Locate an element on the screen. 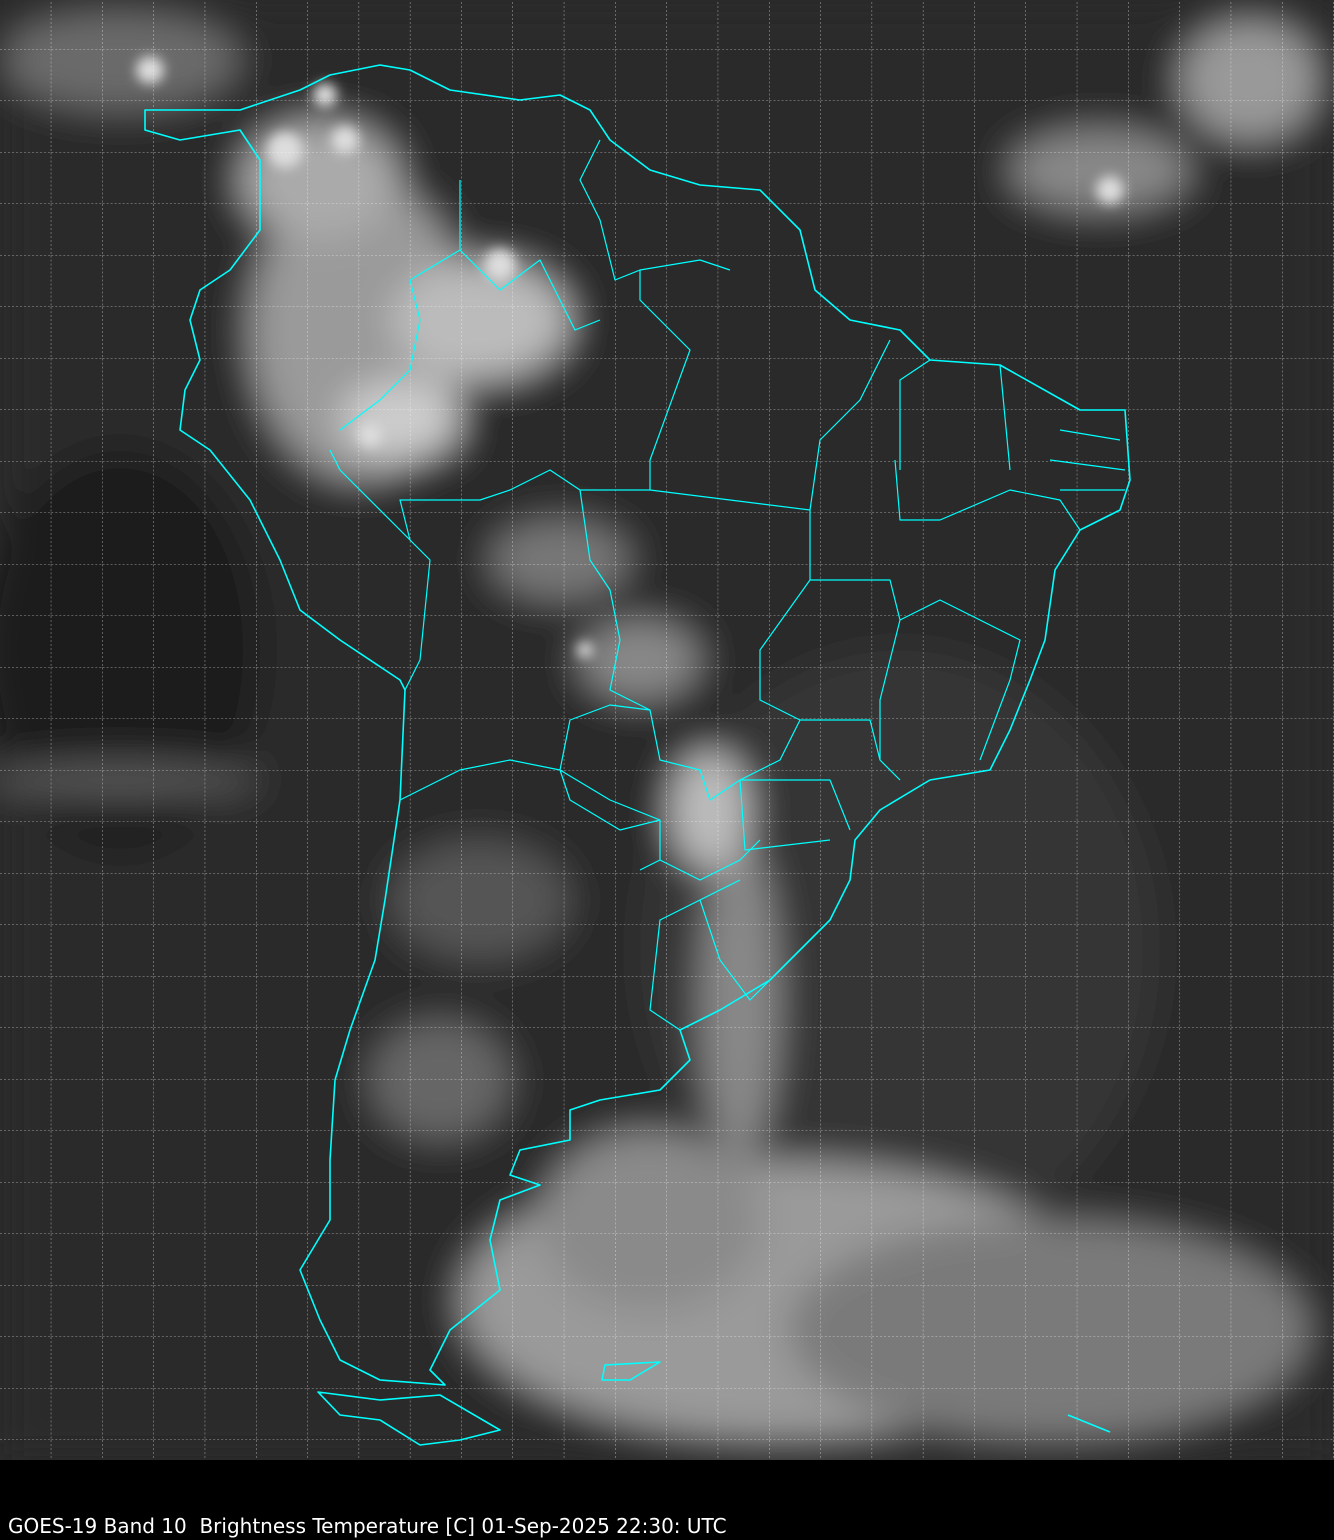 This screenshot has width=1334, height=1540. falklands is located at coordinates (631, 1371).